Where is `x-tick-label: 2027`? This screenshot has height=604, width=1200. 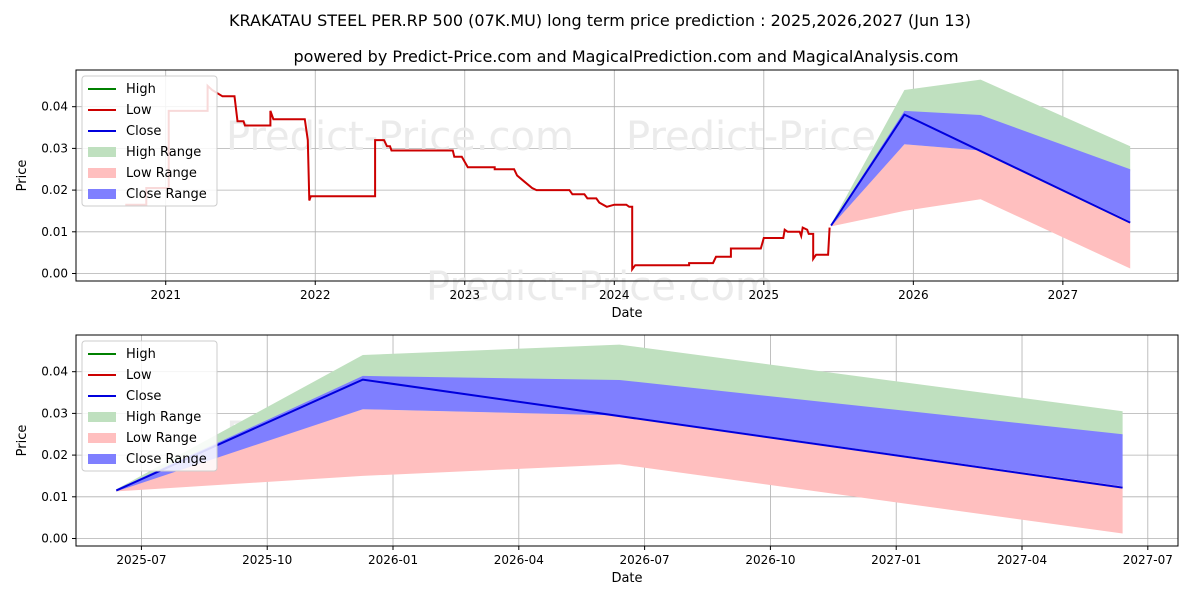 x-tick-label: 2027 is located at coordinates (1063, 295).